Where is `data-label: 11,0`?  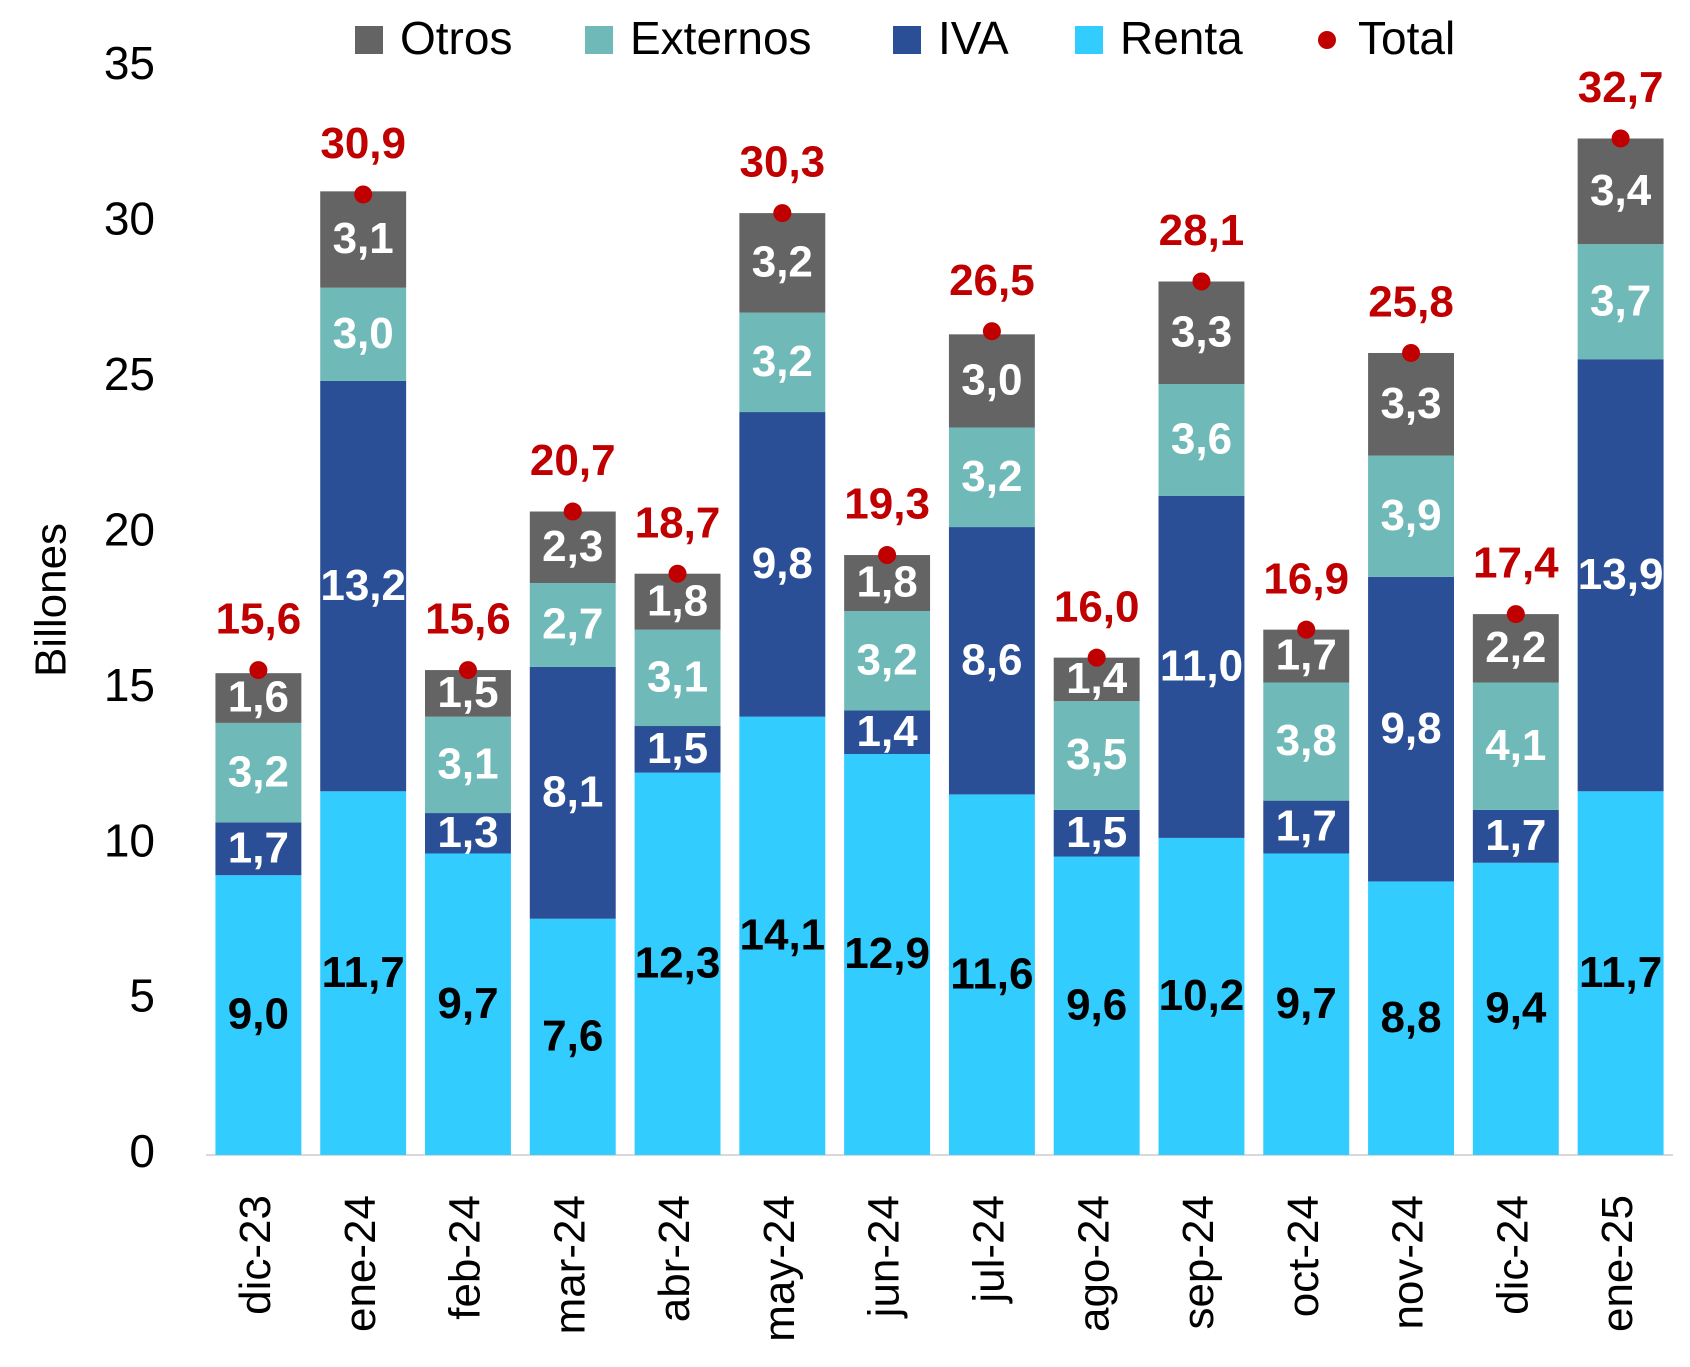 data-label: 11,0 is located at coordinates (1201, 666).